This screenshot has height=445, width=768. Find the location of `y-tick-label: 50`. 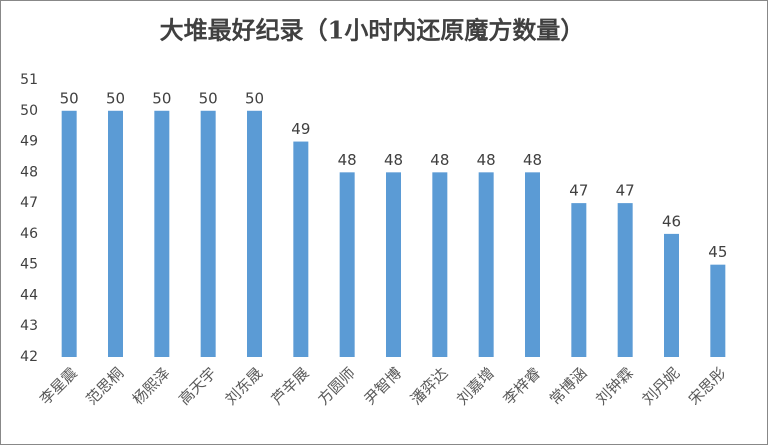

y-tick-label: 50 is located at coordinates (29, 111).